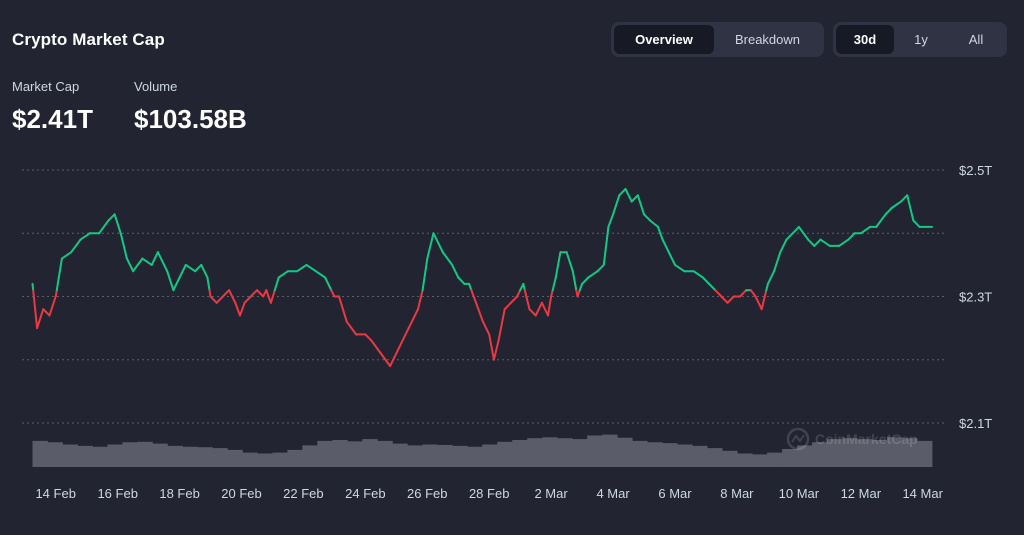 This screenshot has width=1024, height=535. What do you see at coordinates (865, 39) in the screenshot?
I see `range-30d-button: 30d` at bounding box center [865, 39].